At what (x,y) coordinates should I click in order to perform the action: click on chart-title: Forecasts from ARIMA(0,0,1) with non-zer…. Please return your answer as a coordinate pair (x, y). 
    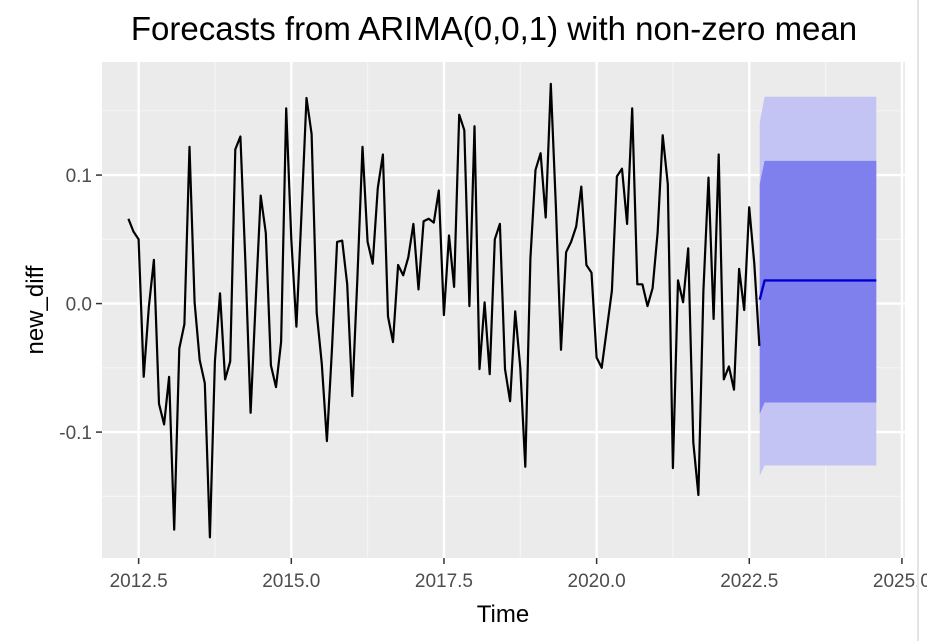
    Looking at the image, I should click on (494, 28).